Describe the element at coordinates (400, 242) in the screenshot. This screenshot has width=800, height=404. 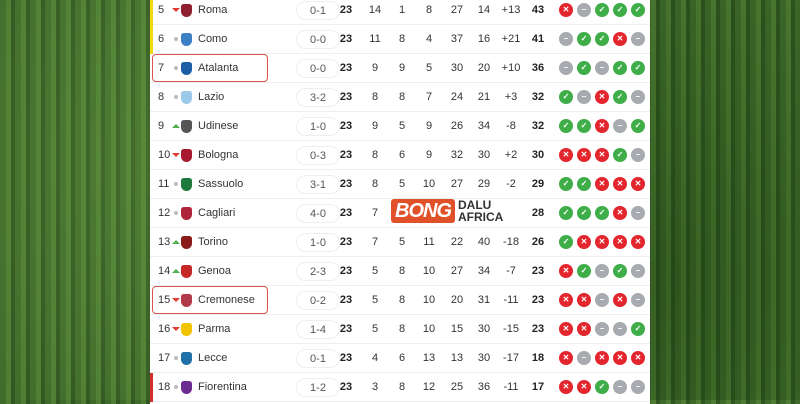
I see `table-row: 13 Torino 1-0 23 7 5 11 22 40 -18 26 ✓ ✕ ✕ ✕ ✕` at that location.